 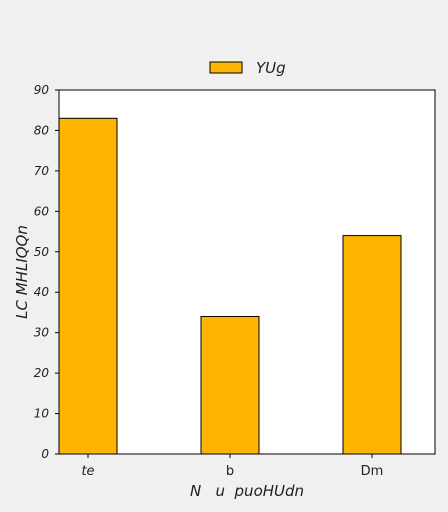 What do you see at coordinates (247, 491) in the screenshot?
I see `x-axis-label: N u puoHUdn` at bounding box center [247, 491].